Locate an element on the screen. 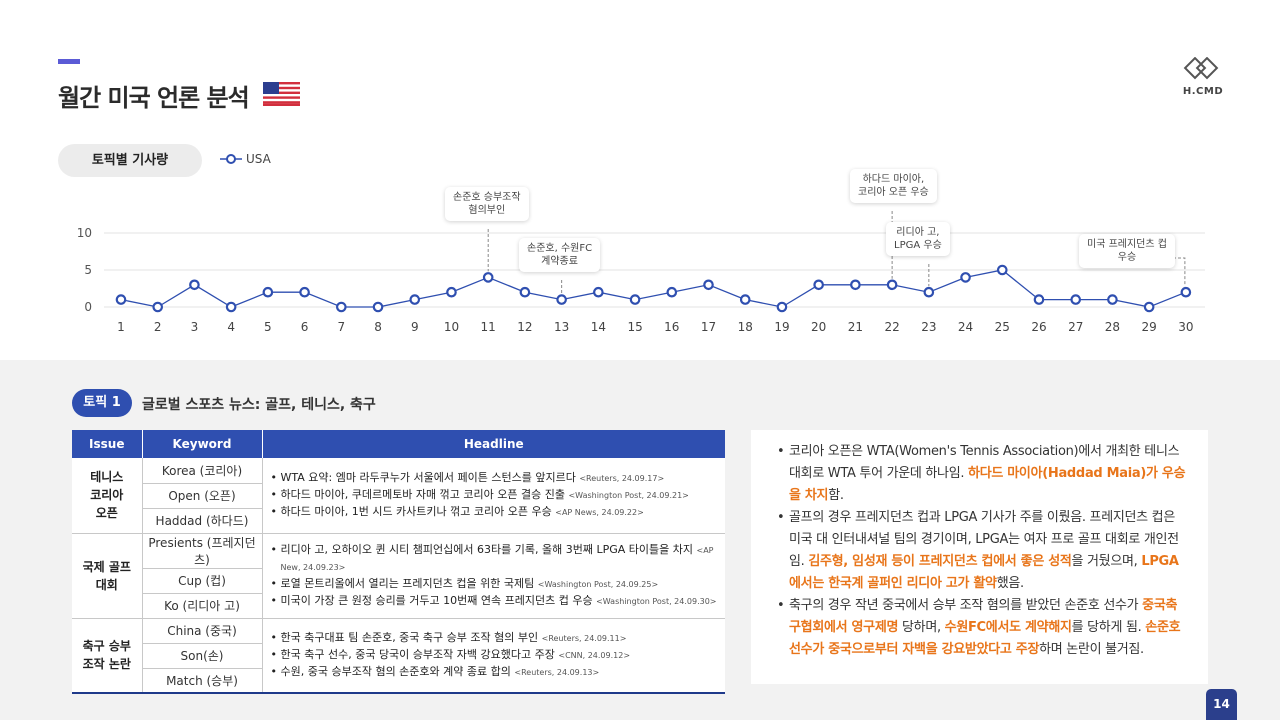 The height and width of the screenshot is (720, 1280). header-headline: Headline is located at coordinates (493, 444).